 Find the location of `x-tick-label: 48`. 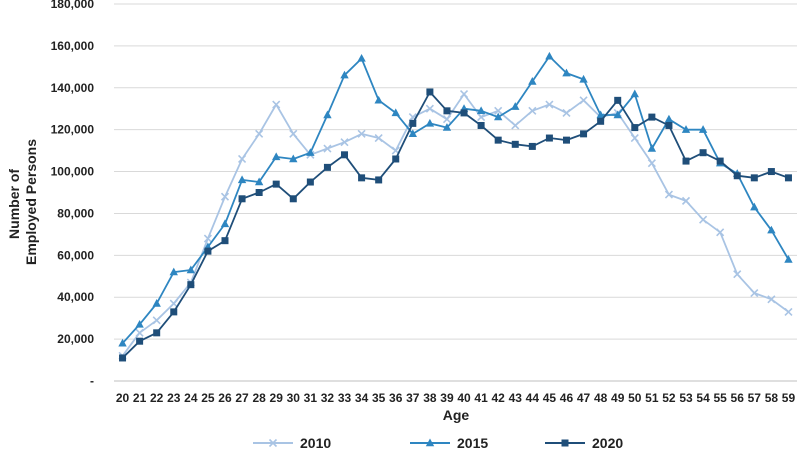

x-tick-label: 48 is located at coordinates (601, 398).